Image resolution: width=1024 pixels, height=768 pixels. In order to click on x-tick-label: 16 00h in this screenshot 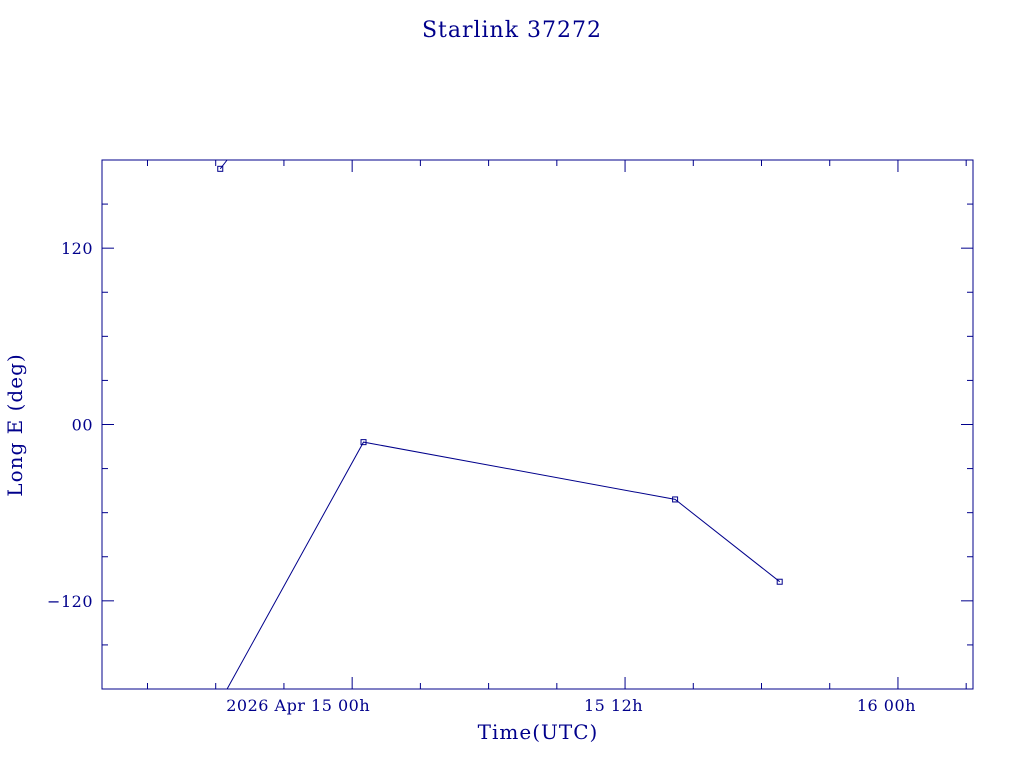, I will do `click(886, 705)`.